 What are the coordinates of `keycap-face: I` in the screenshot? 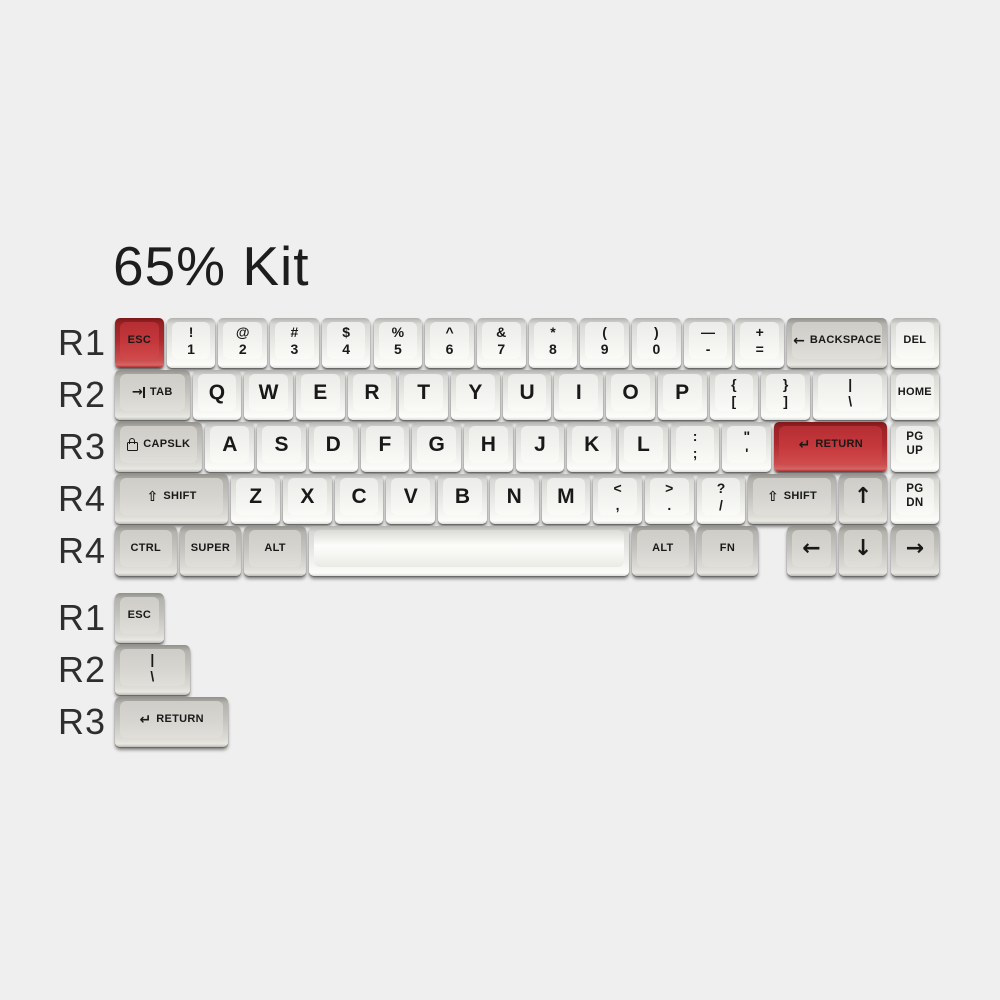 It's located at (579, 392).